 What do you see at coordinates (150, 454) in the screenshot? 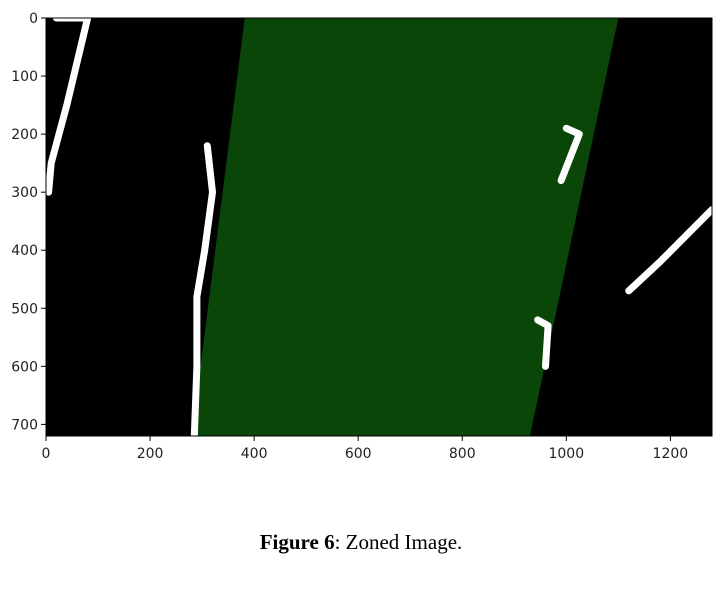
I see `x-tick-label: 200` at bounding box center [150, 454].